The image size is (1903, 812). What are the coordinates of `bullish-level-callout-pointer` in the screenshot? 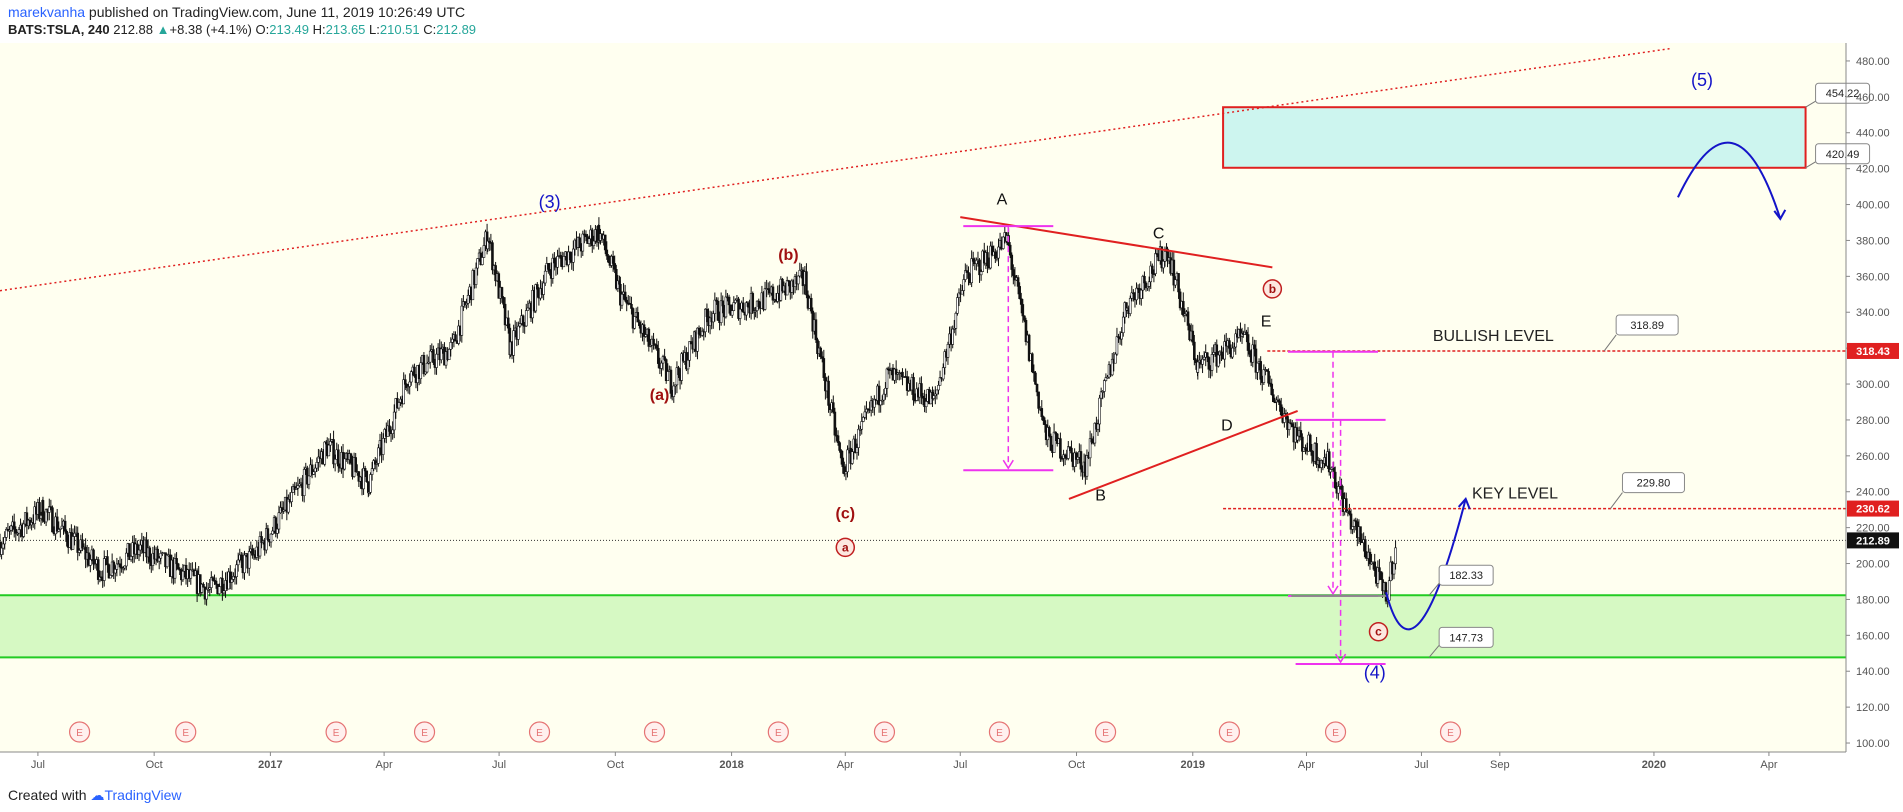 It's located at (1610, 343).